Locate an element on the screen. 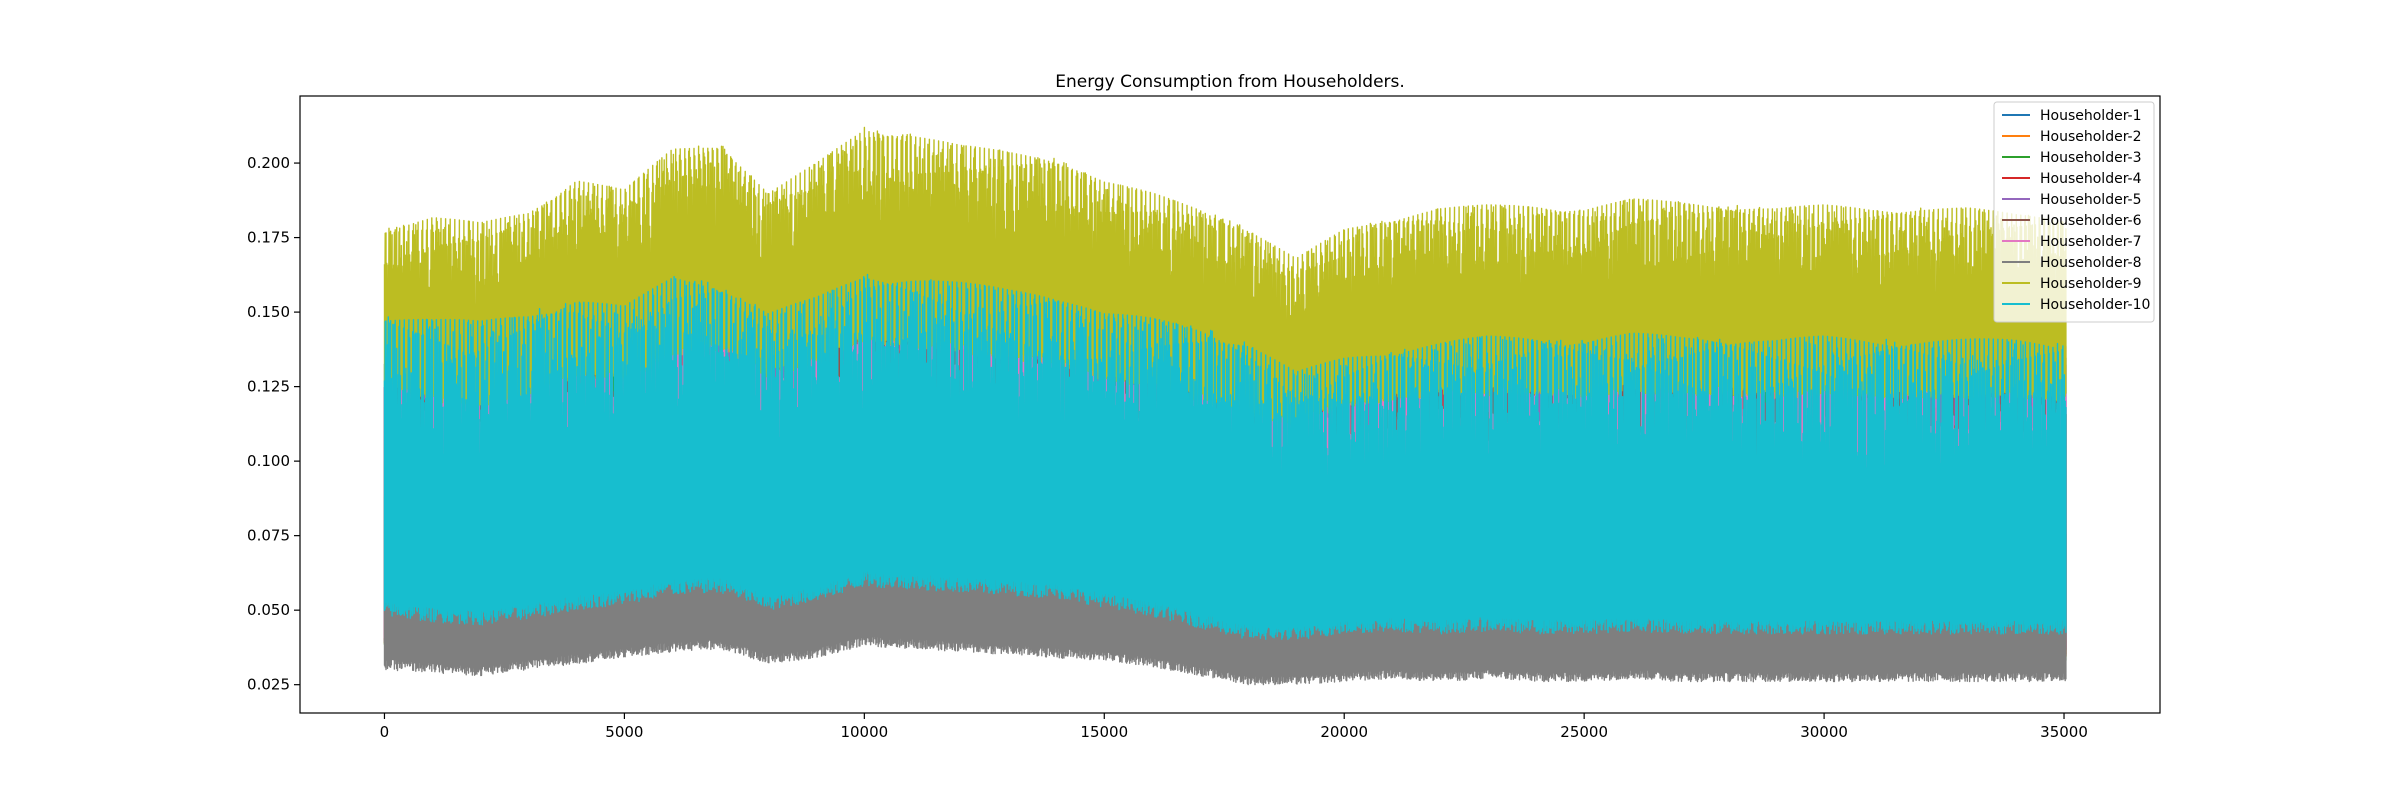  y-axis: 0.025 0.050 0.075 0.100 0.125 0.150 0.175 0.200 is located at coordinates (273, 424).